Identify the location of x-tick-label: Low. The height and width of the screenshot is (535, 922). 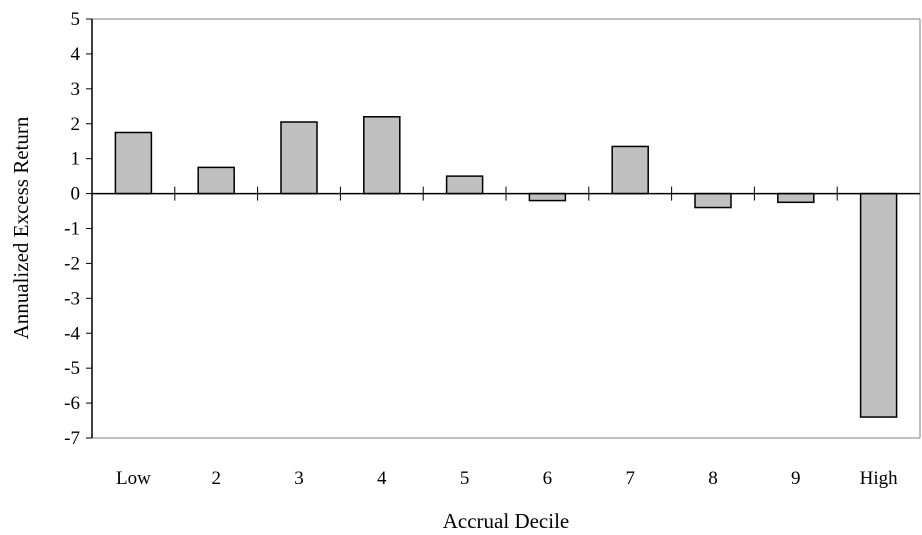
(133, 478).